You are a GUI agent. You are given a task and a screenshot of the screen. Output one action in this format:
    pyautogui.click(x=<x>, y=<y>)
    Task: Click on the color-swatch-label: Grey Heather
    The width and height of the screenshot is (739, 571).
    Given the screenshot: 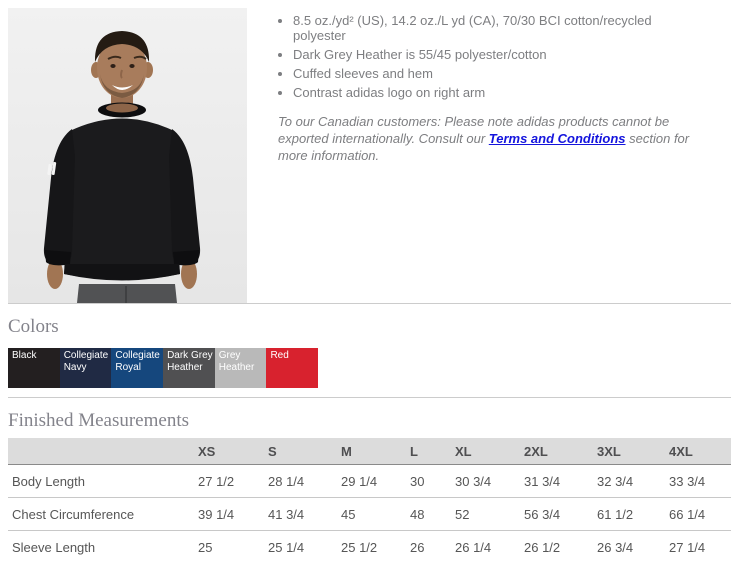 What is the action you would take?
    pyautogui.click(x=236, y=361)
    